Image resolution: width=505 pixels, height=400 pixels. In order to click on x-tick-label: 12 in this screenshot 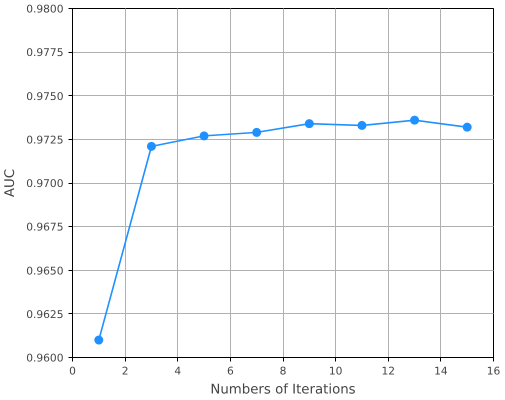, I will do `click(388, 371)`.